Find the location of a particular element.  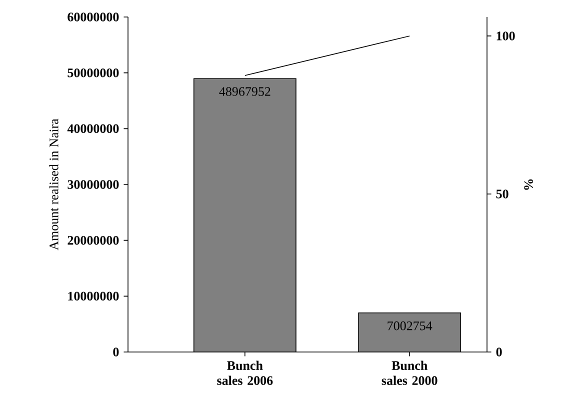

data-label: 7002754 is located at coordinates (410, 325).